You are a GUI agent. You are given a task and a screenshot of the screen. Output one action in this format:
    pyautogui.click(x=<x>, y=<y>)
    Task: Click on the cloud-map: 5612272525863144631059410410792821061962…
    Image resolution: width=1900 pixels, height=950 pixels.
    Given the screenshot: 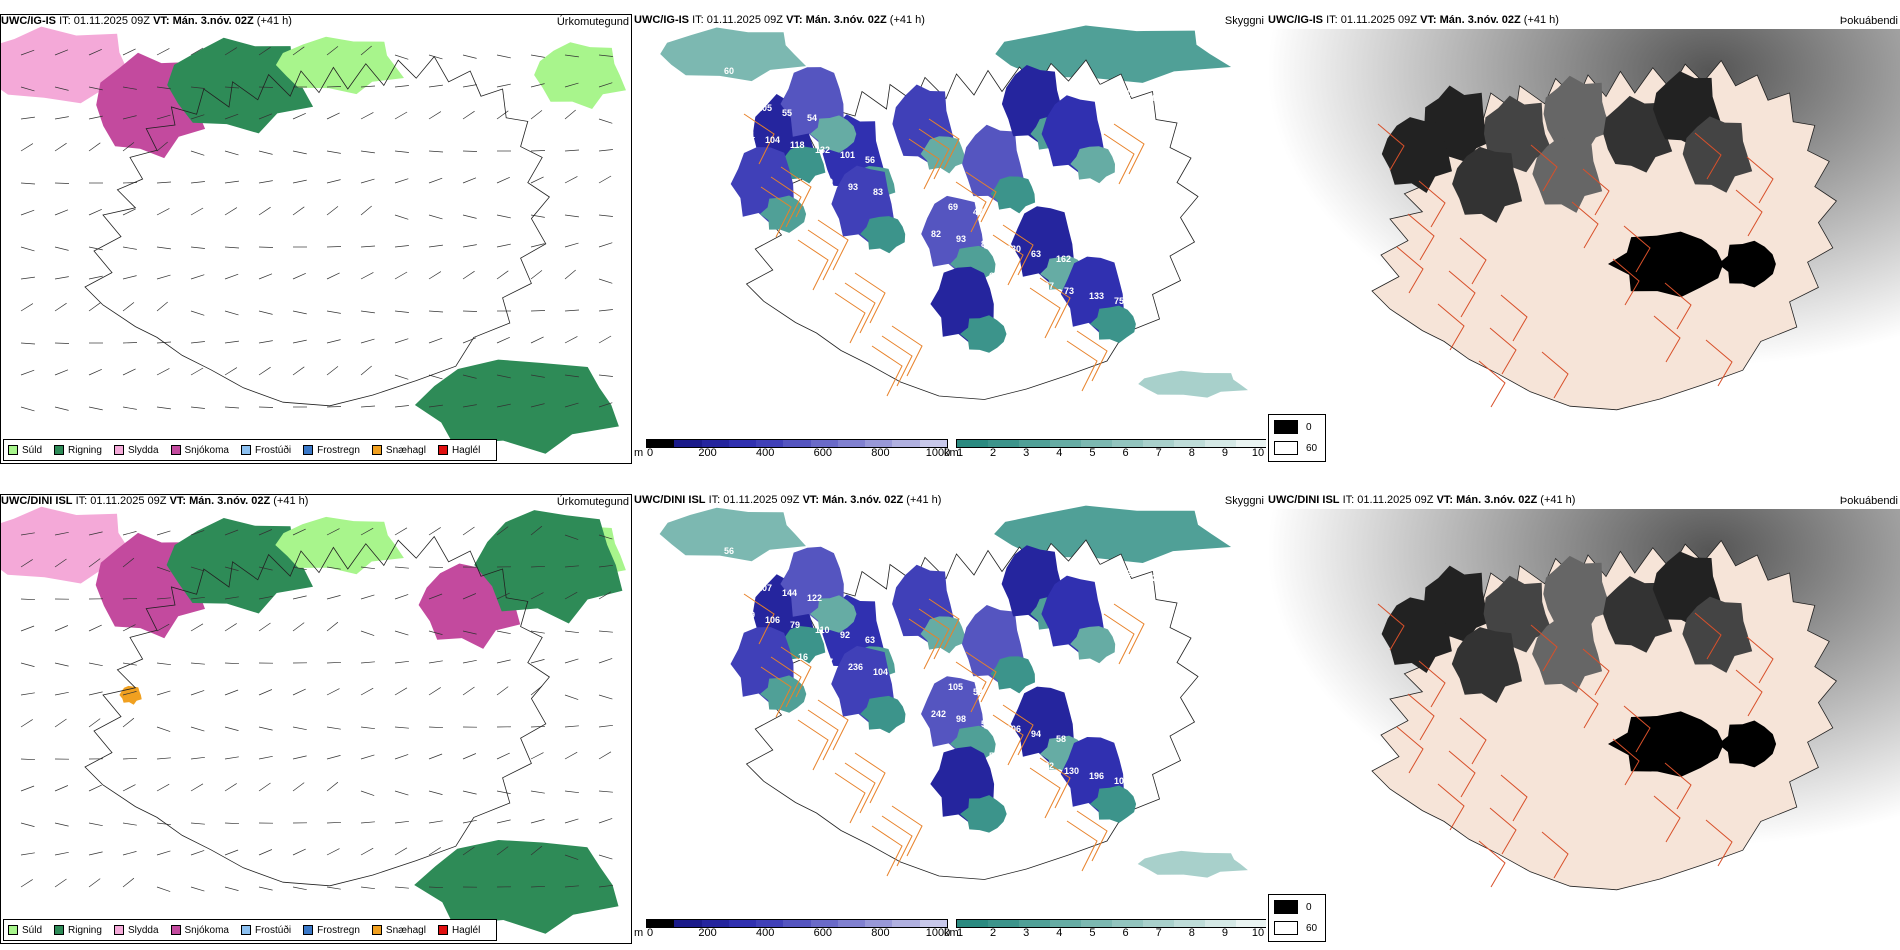 What is the action you would take?
    pyautogui.click(x=953, y=692)
    